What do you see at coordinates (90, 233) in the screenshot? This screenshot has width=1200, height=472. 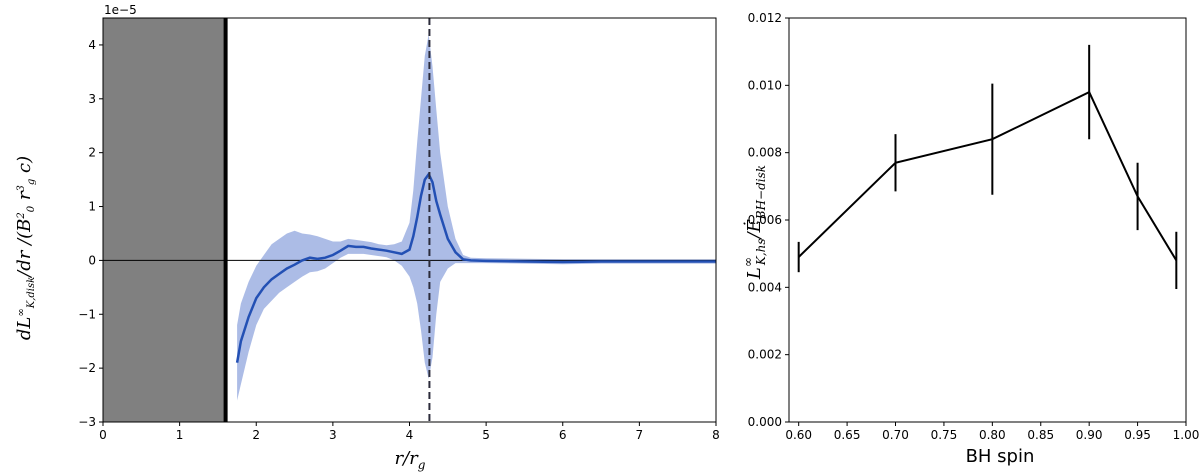 I see `left-y-ticks: −3 −2 −1 0 1 2 3 4` at bounding box center [90, 233].